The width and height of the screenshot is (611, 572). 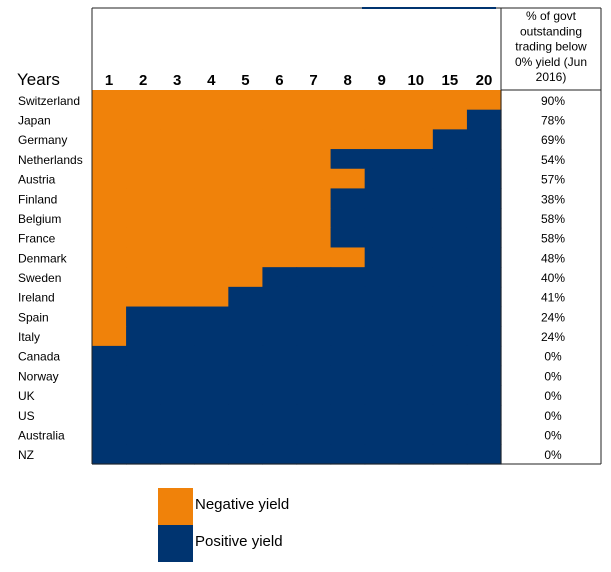 What do you see at coordinates (553, 298) in the screenshot?
I see `percent-label: 41%` at bounding box center [553, 298].